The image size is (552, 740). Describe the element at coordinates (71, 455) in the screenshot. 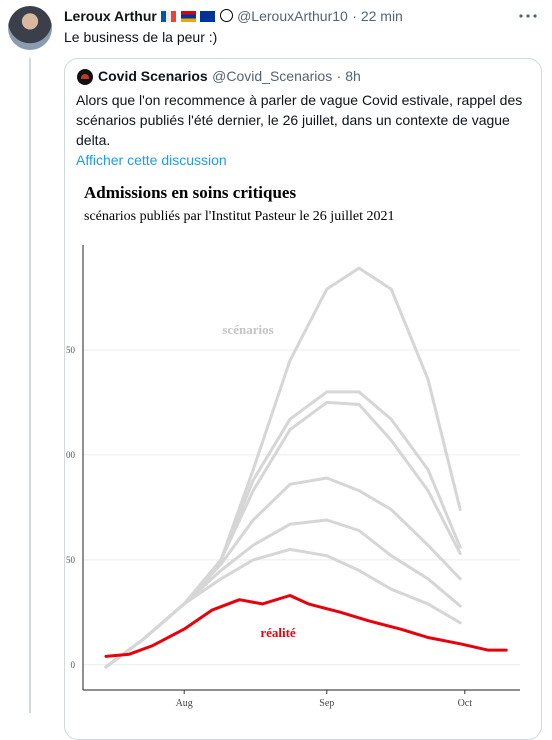

I see `y-tick-label: 00` at that location.